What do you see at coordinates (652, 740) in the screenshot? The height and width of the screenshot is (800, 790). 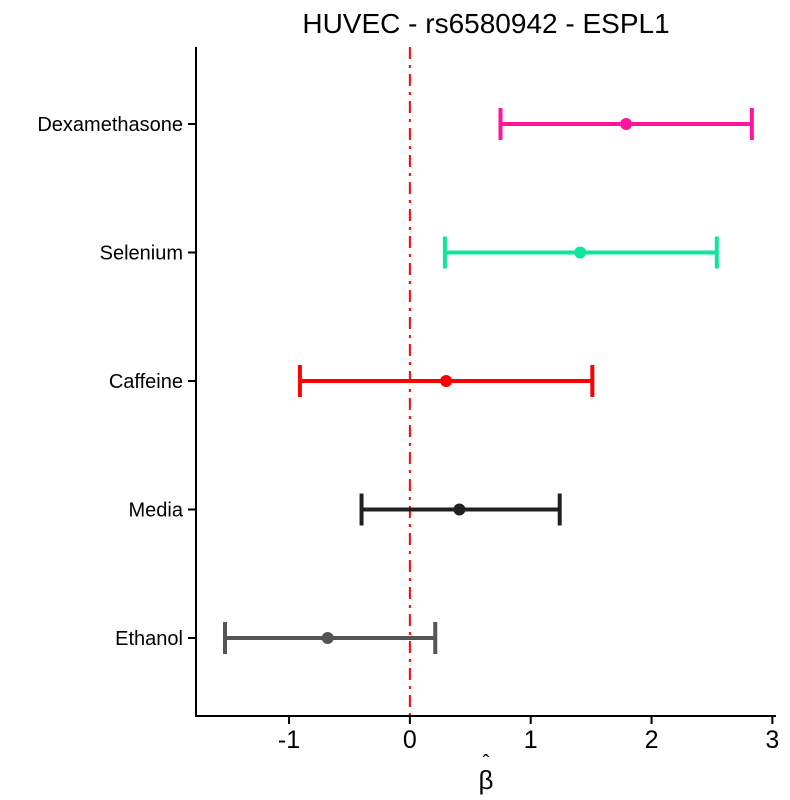 I see `x-tick-label: 2` at bounding box center [652, 740].